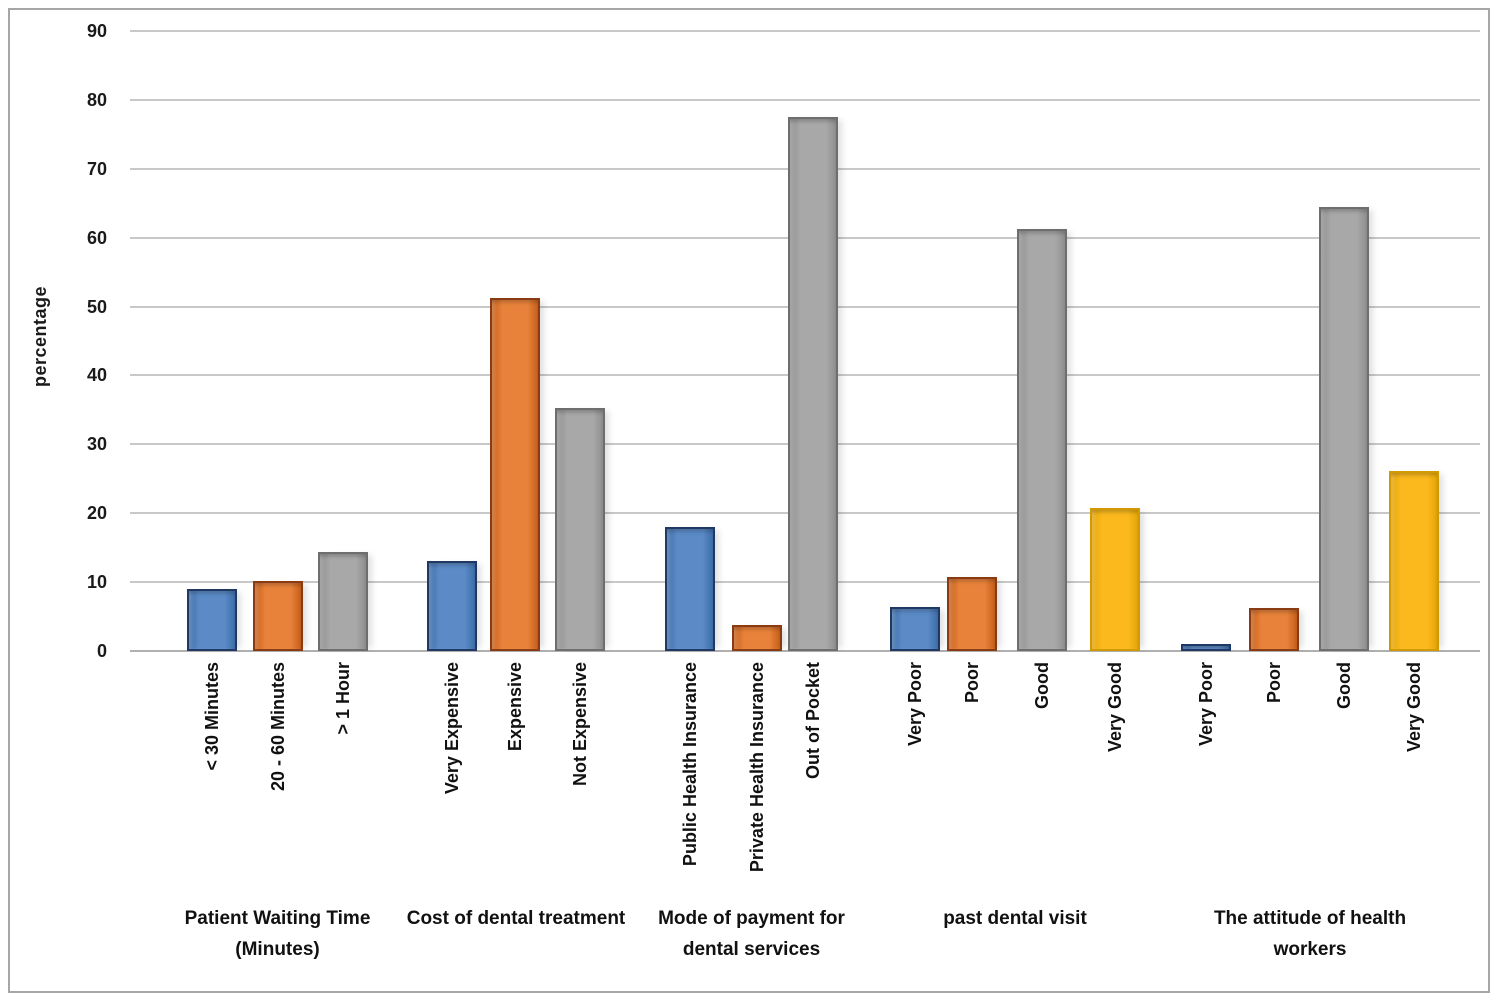 The width and height of the screenshot is (1500, 1007). I want to click on x-label-not-expensive: Not Expensive, so click(580, 724).